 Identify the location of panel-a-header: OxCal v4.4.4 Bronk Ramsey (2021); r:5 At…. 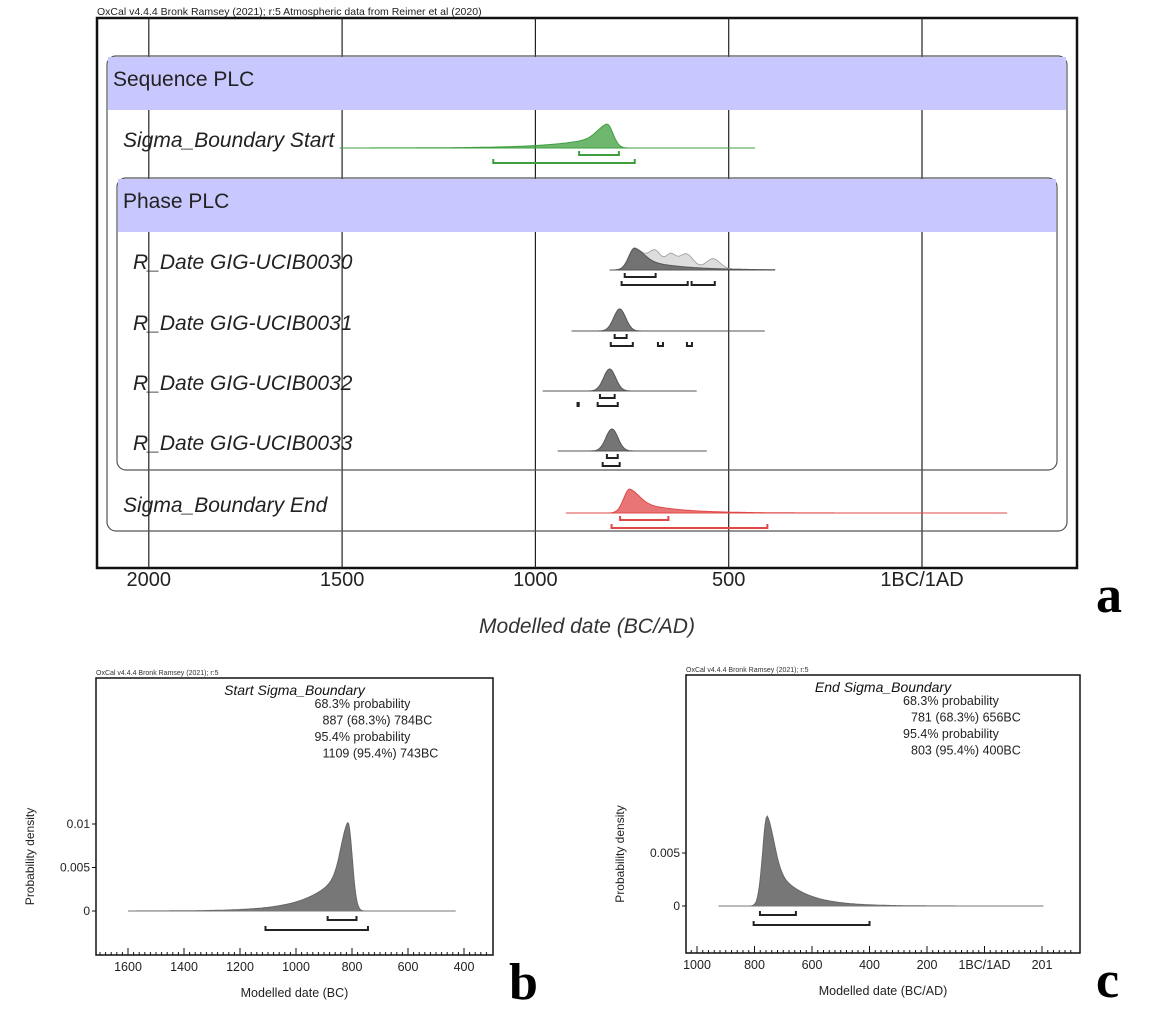
(289, 12).